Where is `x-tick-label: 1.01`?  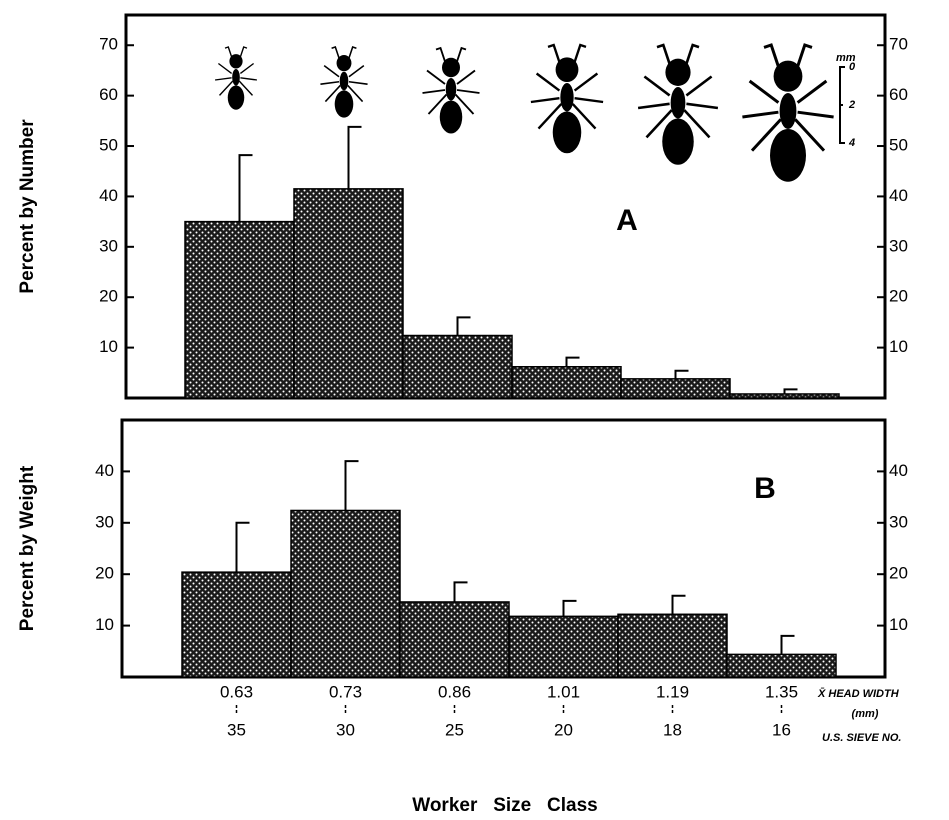 x-tick-label: 1.01 is located at coordinates (563, 691).